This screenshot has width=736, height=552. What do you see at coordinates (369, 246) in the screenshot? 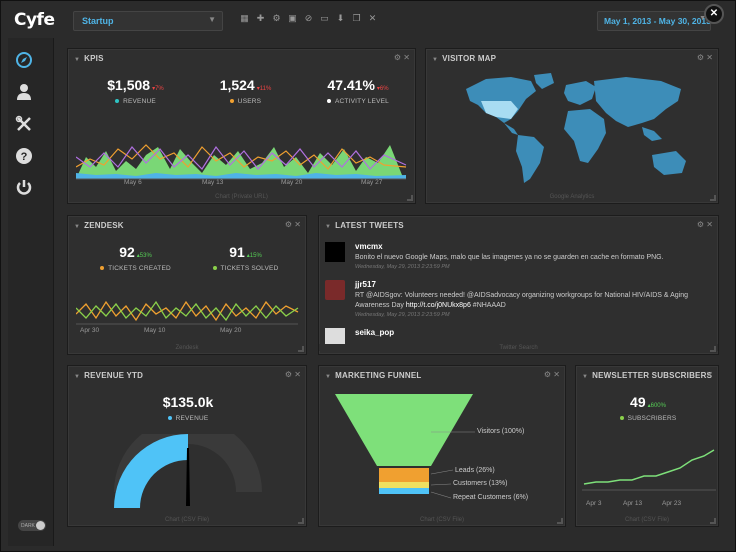
I see `tweet-user: vmcmx` at bounding box center [369, 246].